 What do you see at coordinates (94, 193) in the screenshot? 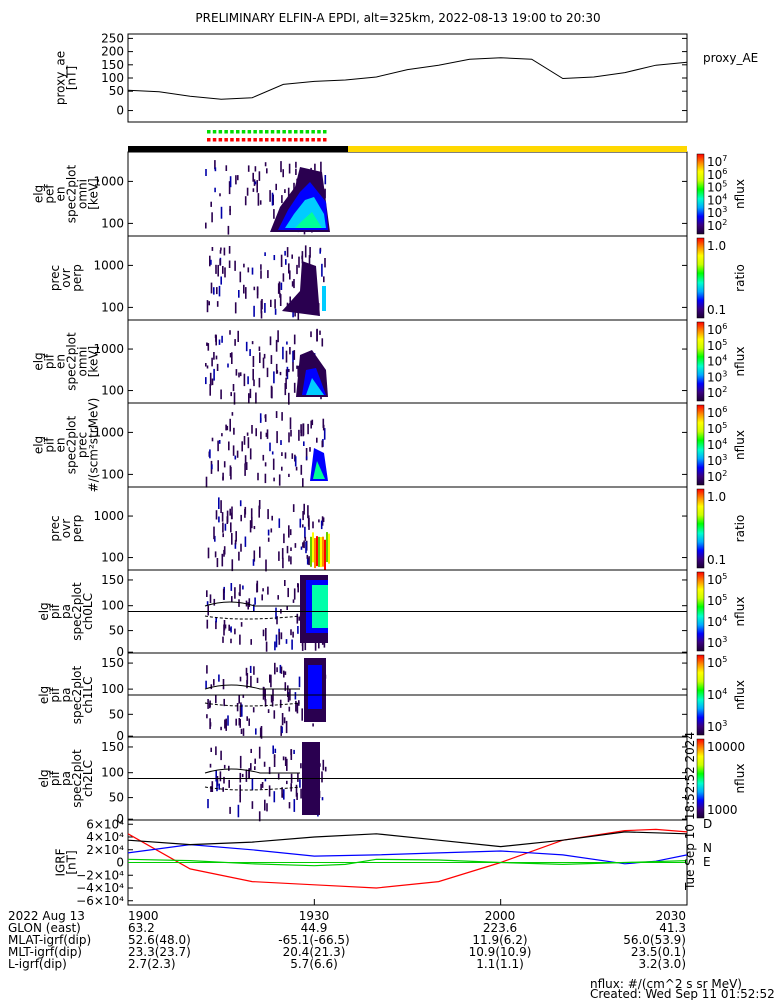
I see `panel-p1-label-5: [keV]` at bounding box center [94, 193].